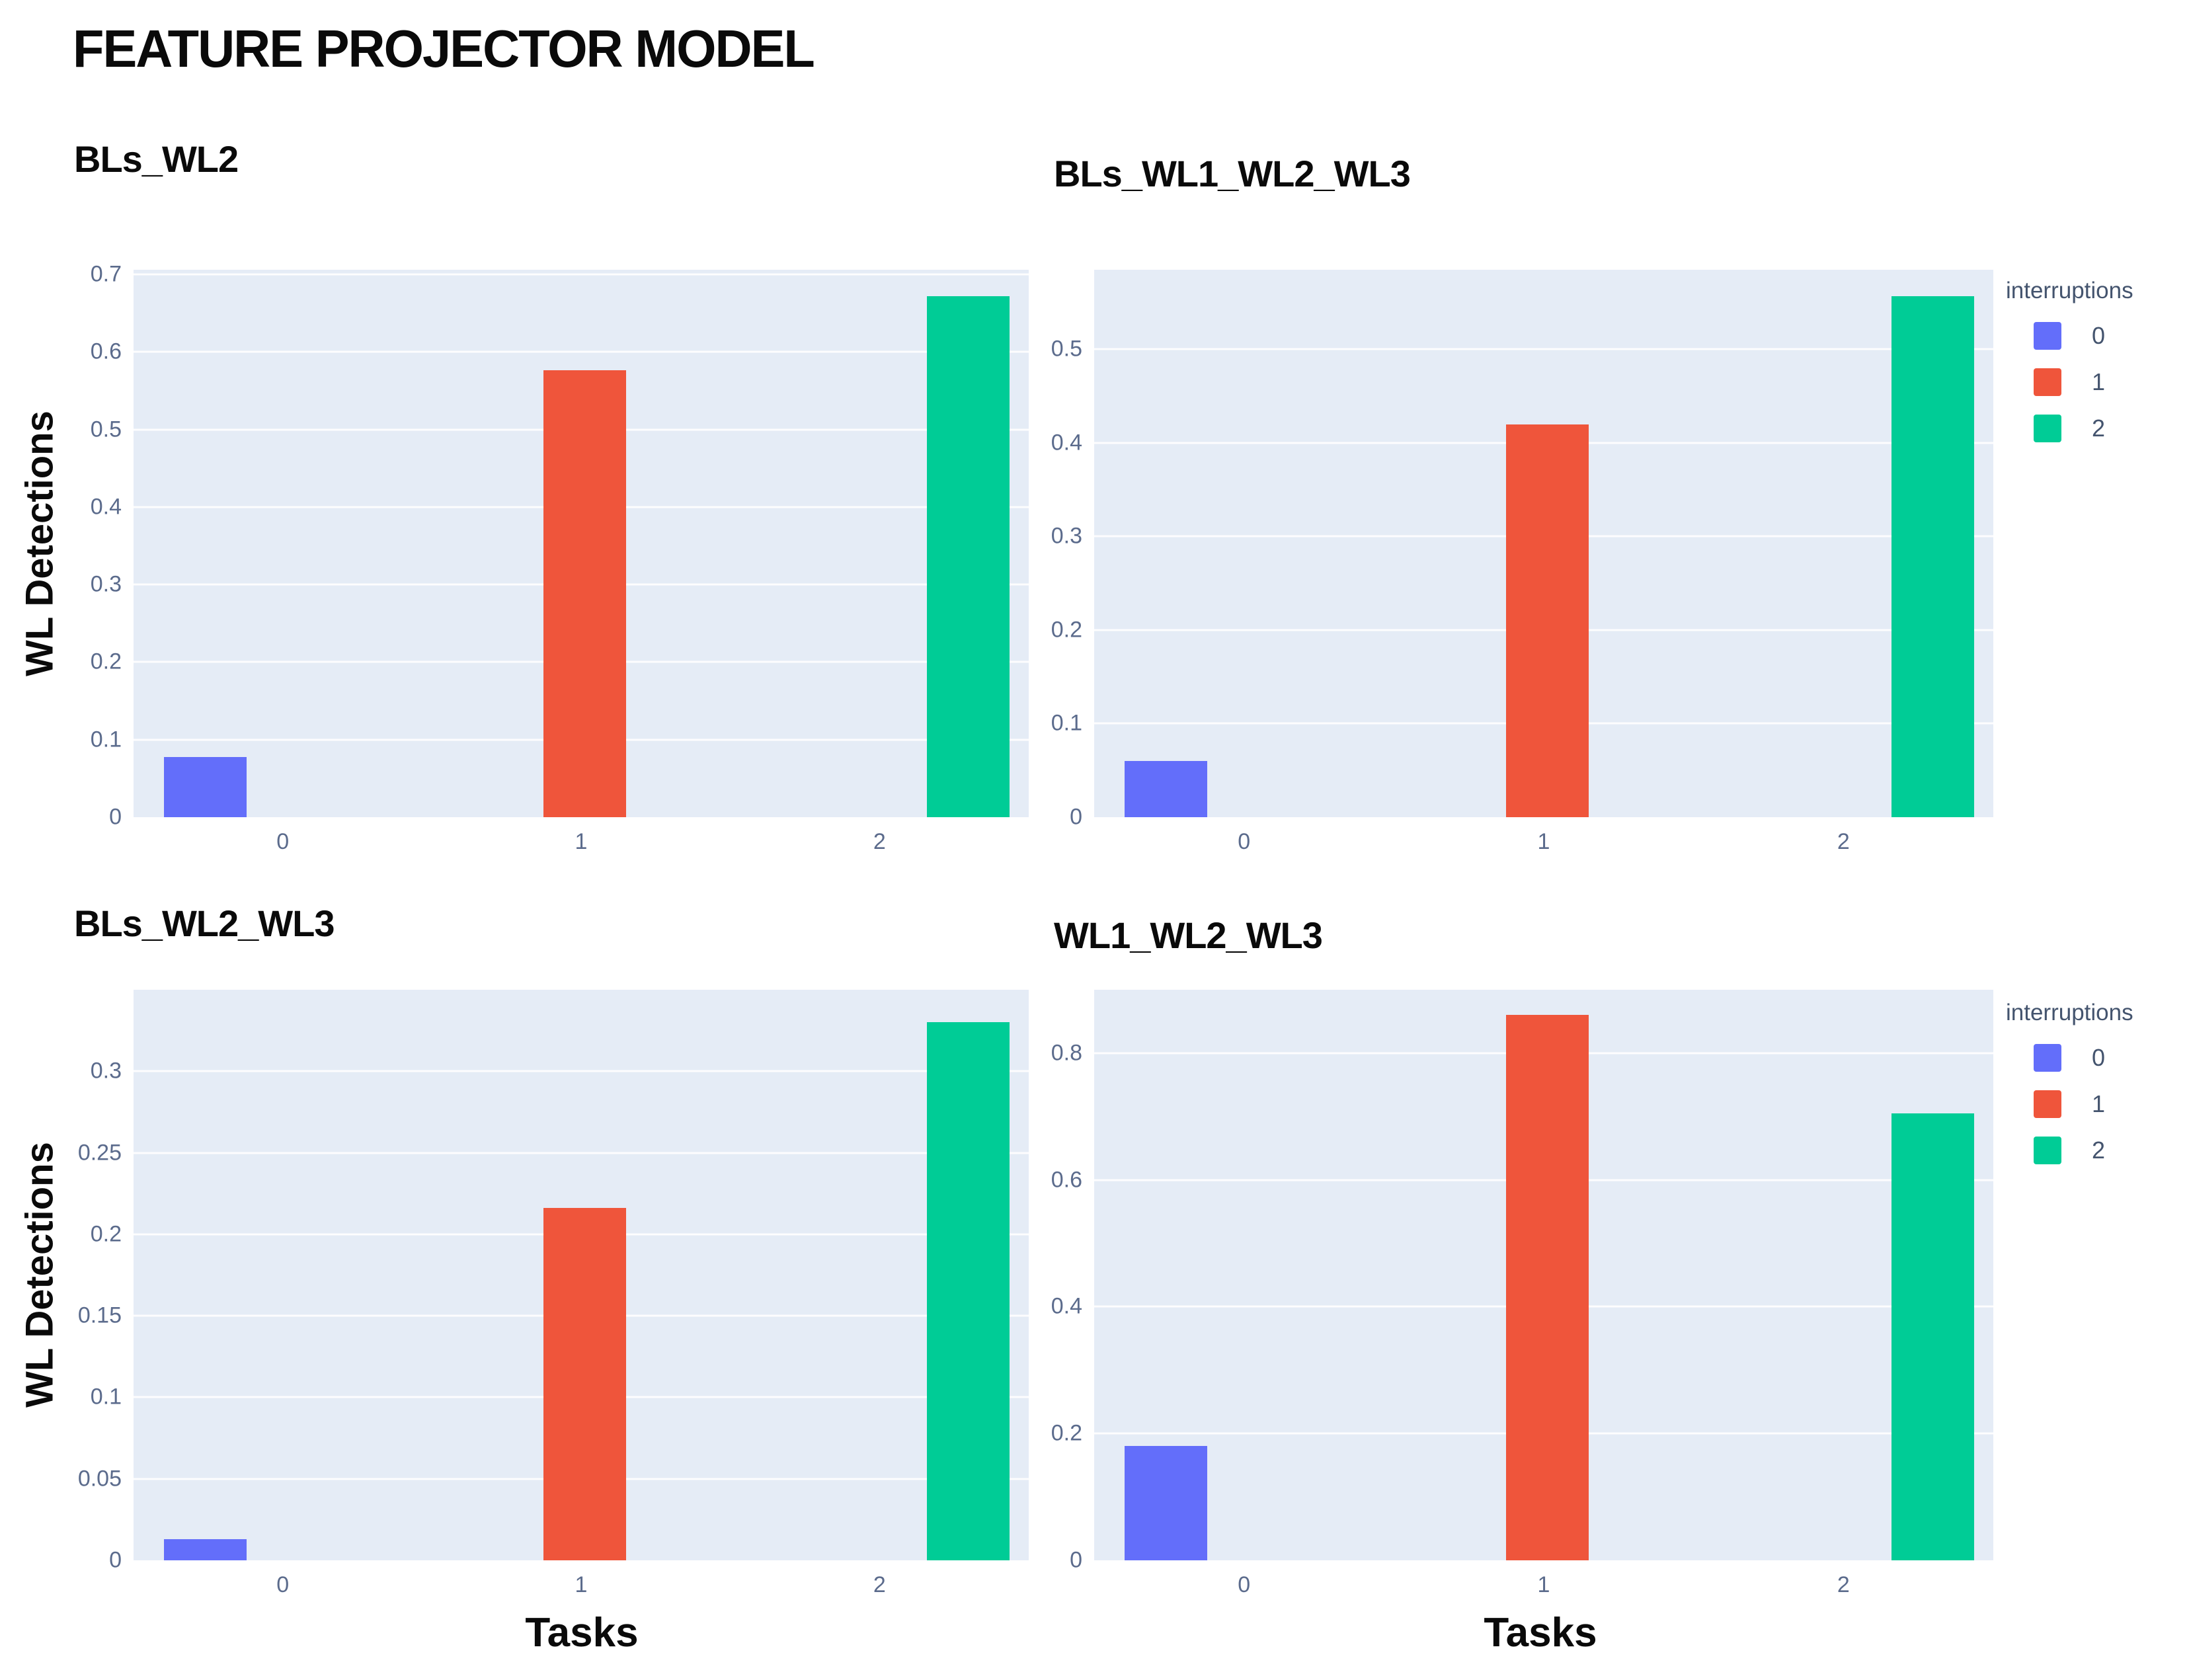  I want to click on y-tick-label: 0.7, so click(106, 274).